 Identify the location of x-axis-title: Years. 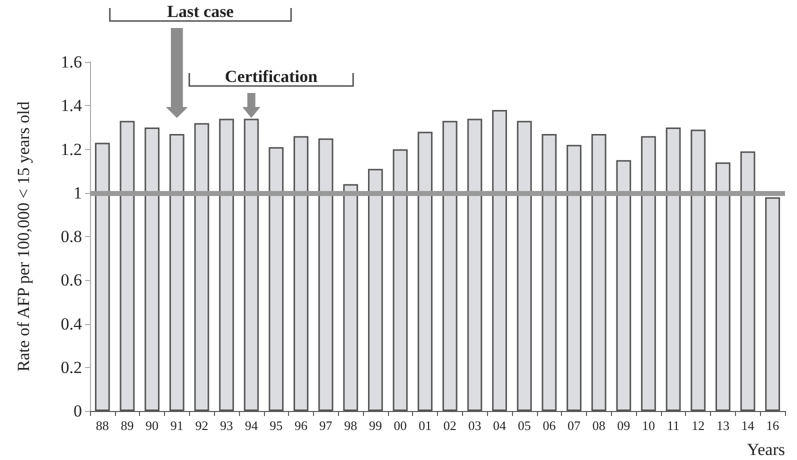
(766, 449).